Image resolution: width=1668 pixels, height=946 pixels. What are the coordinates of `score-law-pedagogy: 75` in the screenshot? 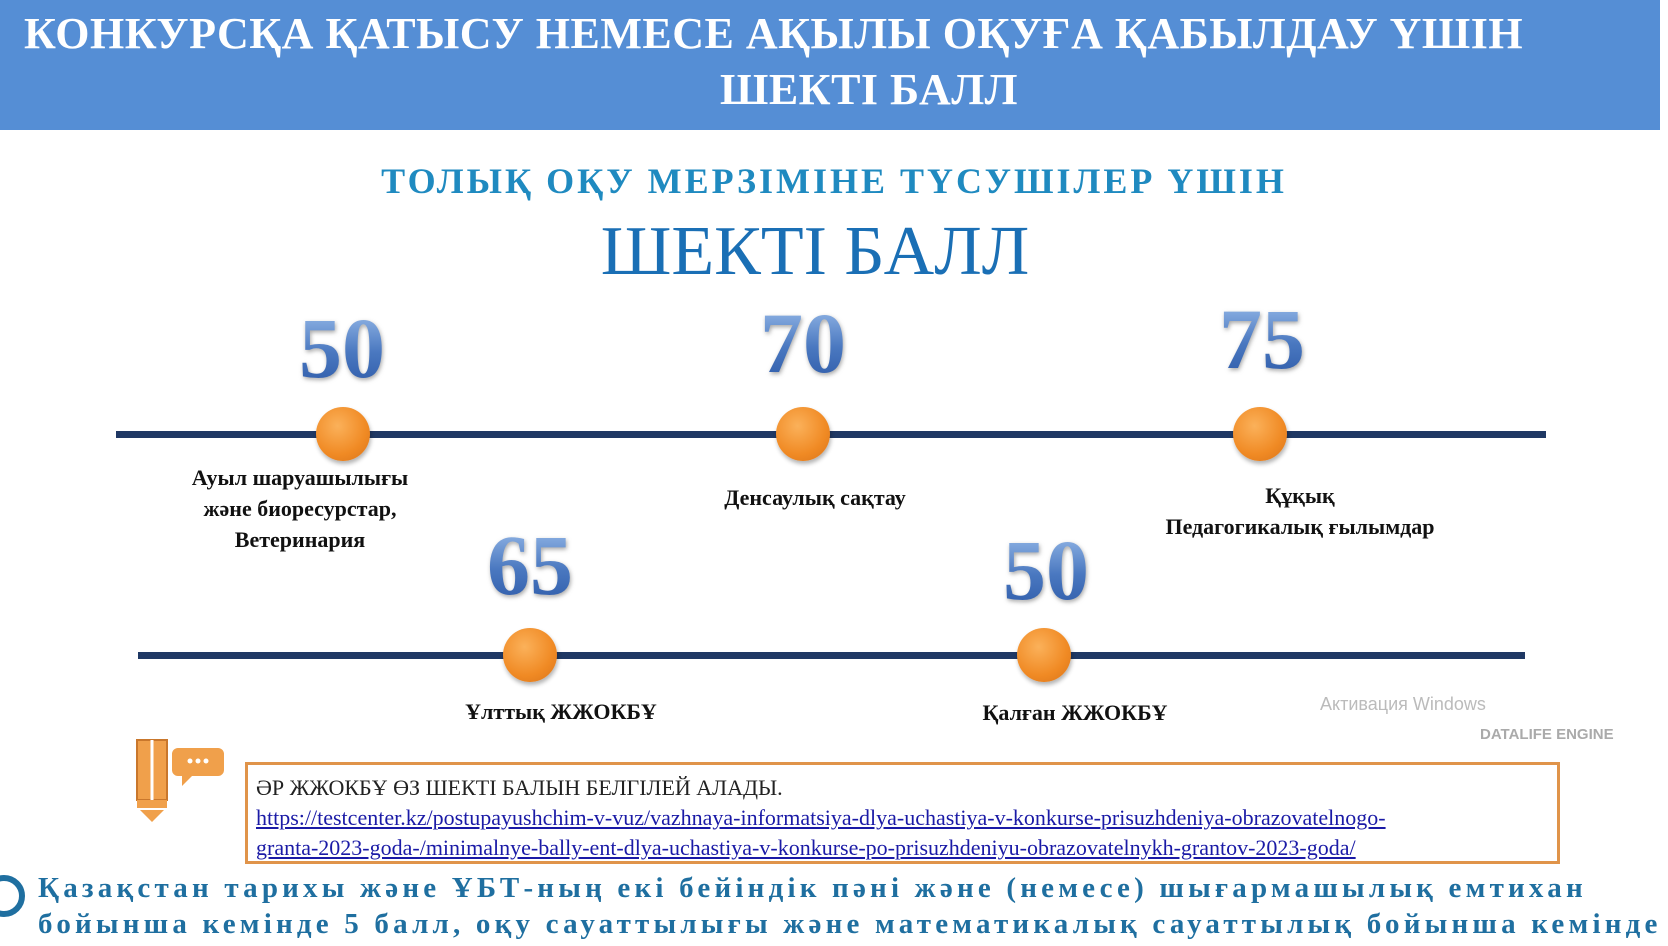 It's located at (1262, 339).